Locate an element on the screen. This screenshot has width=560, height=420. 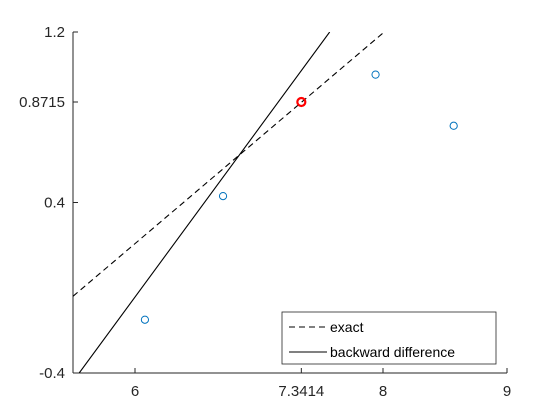
x-tick-label: 9 is located at coordinates (507, 391).